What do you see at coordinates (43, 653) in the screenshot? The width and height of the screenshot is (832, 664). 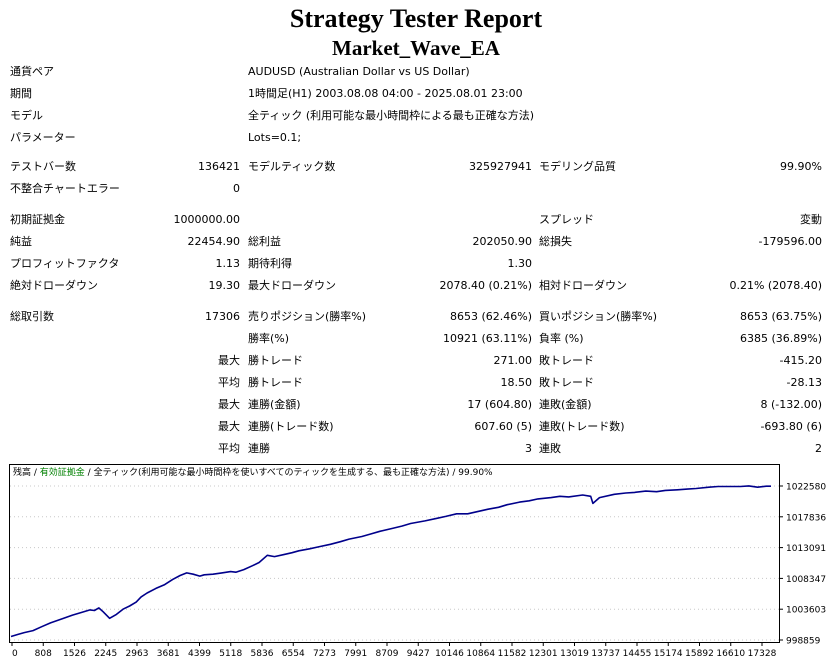 I see `x-tick-label: 808` at bounding box center [43, 653].